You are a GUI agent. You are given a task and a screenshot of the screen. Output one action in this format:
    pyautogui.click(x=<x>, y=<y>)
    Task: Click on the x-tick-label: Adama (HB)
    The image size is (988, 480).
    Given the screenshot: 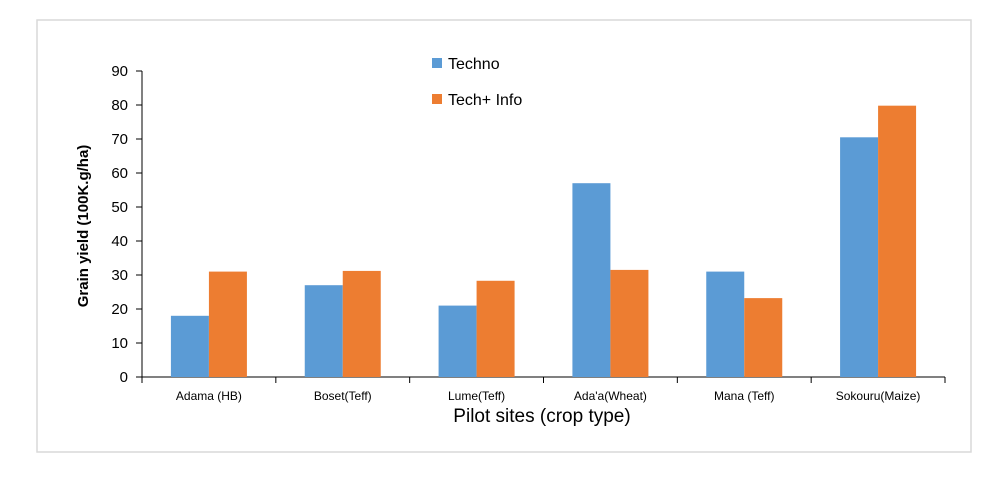 What is the action you would take?
    pyautogui.click(x=209, y=396)
    